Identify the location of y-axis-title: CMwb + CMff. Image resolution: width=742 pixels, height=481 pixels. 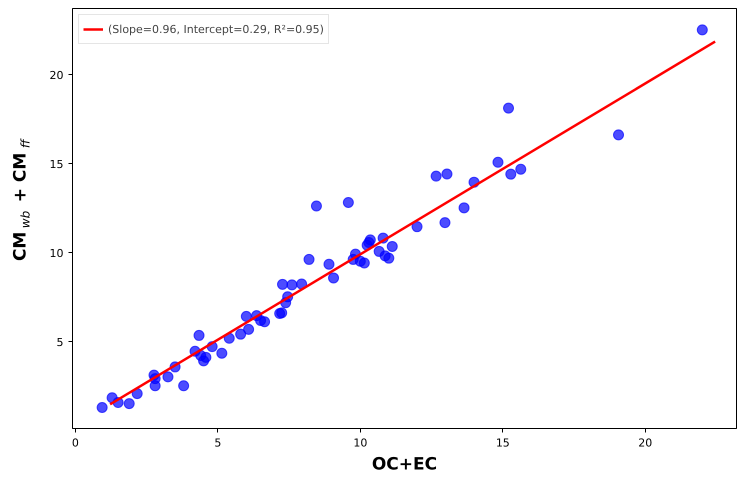
(21, 200).